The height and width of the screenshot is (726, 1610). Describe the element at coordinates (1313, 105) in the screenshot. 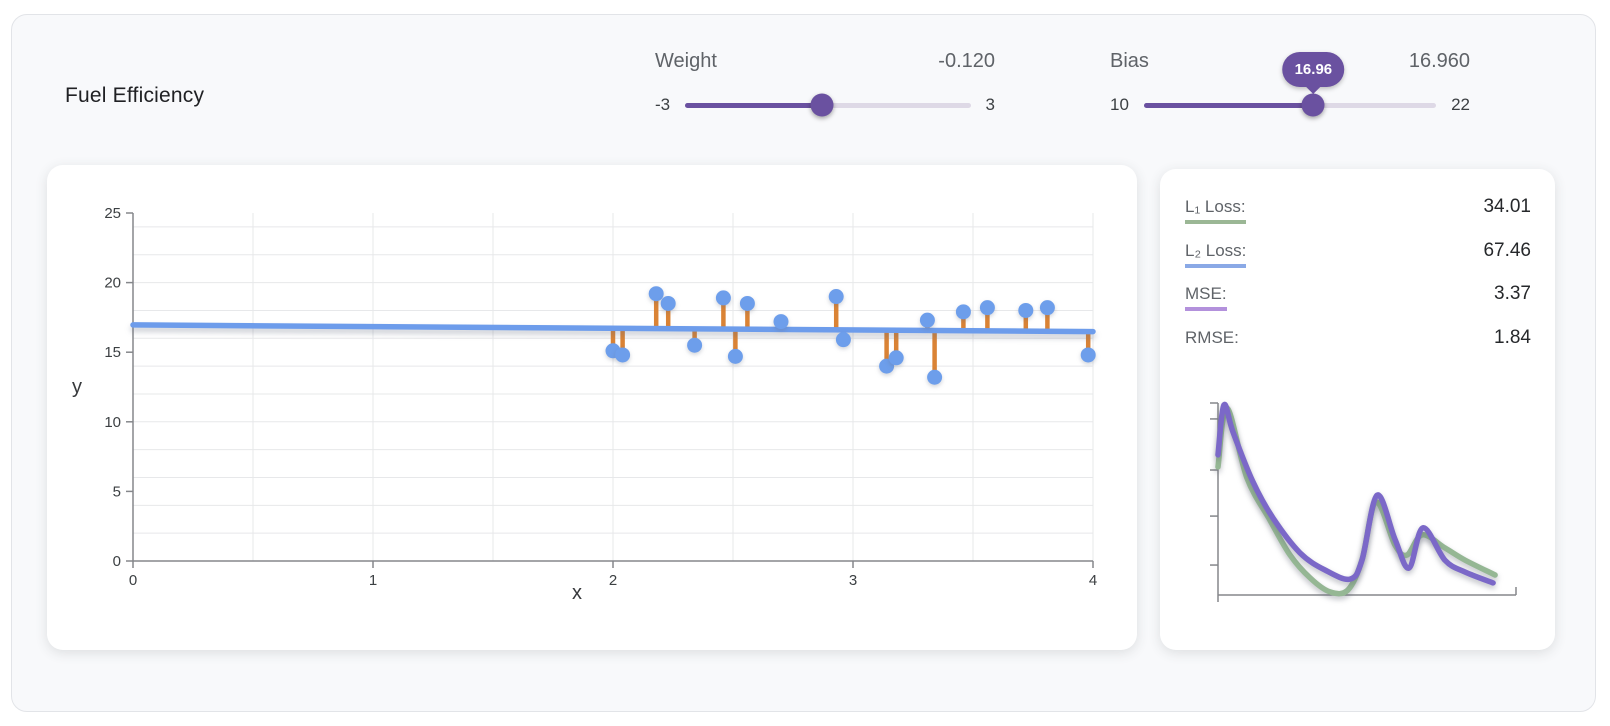

I see `bias-slider-thumb` at that location.